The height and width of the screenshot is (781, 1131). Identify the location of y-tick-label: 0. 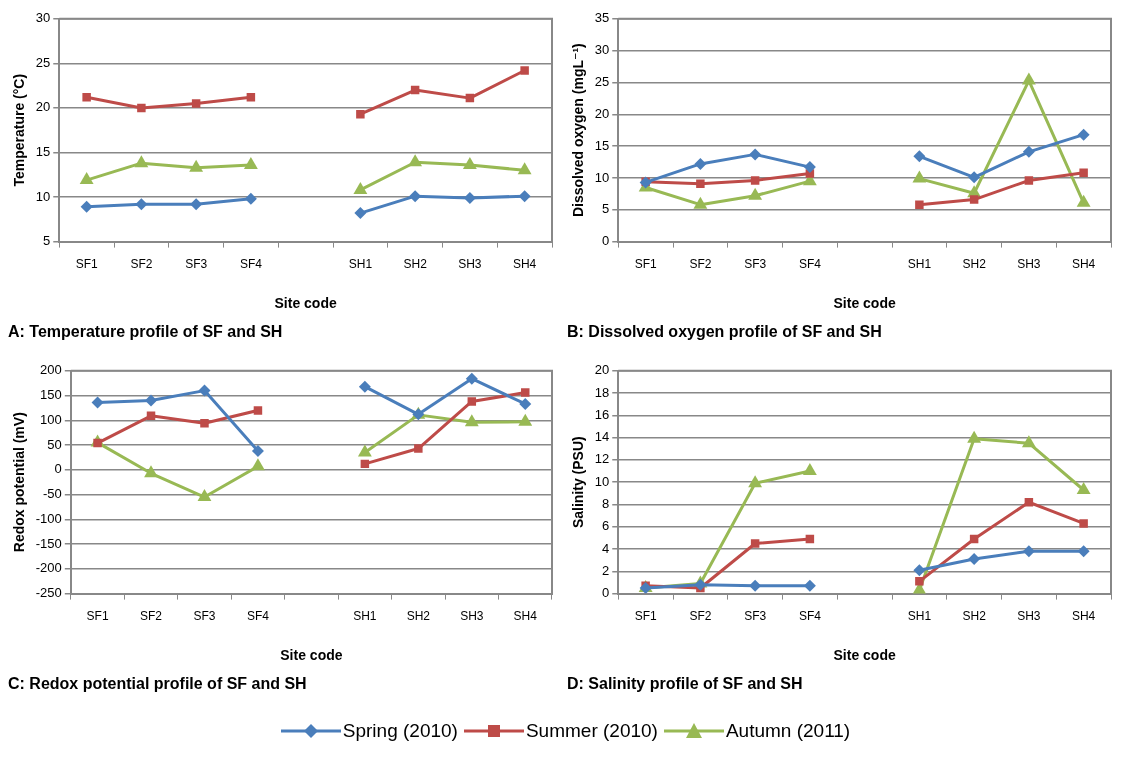
(606, 241).